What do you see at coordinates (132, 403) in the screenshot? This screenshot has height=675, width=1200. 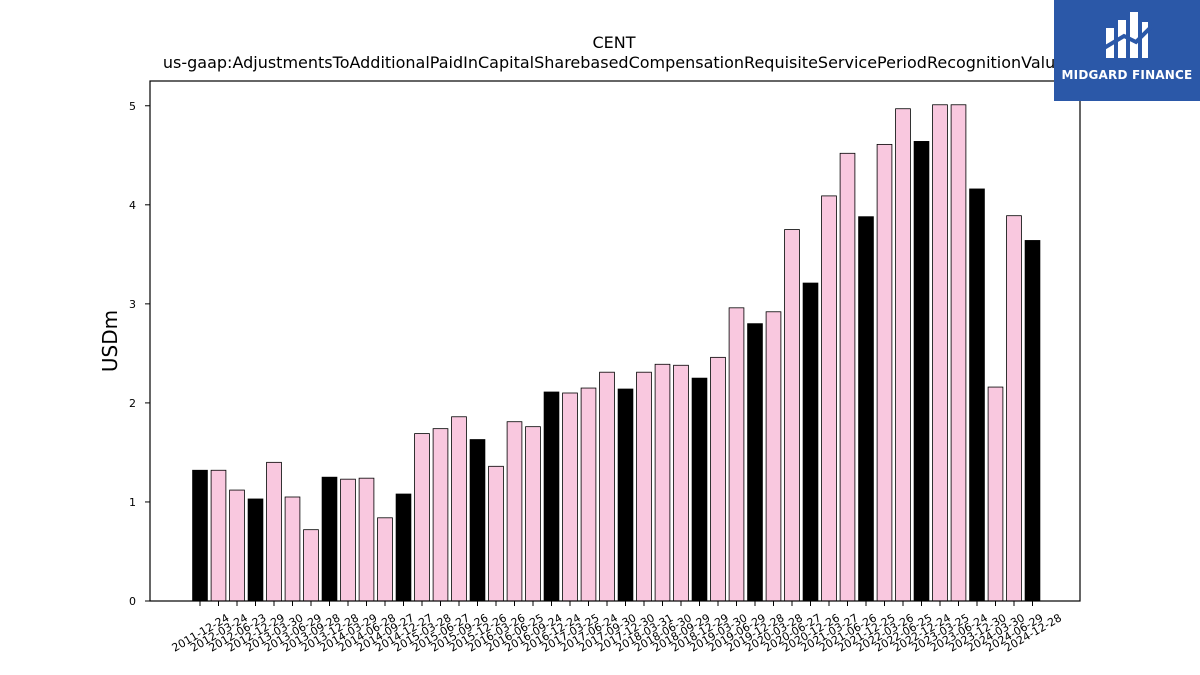 I see `y-tick-label: 2` at bounding box center [132, 403].